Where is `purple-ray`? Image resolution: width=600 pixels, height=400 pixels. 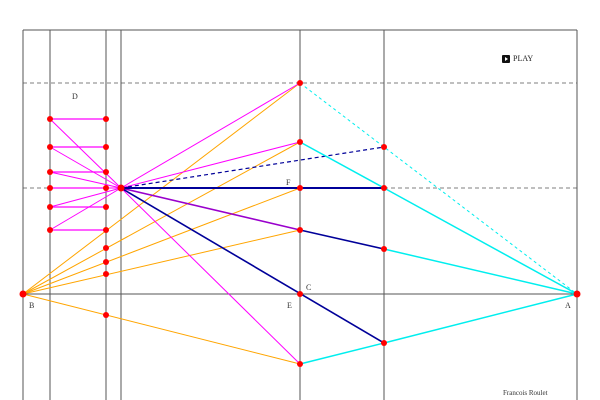 purple-ray is located at coordinates (210, 209).